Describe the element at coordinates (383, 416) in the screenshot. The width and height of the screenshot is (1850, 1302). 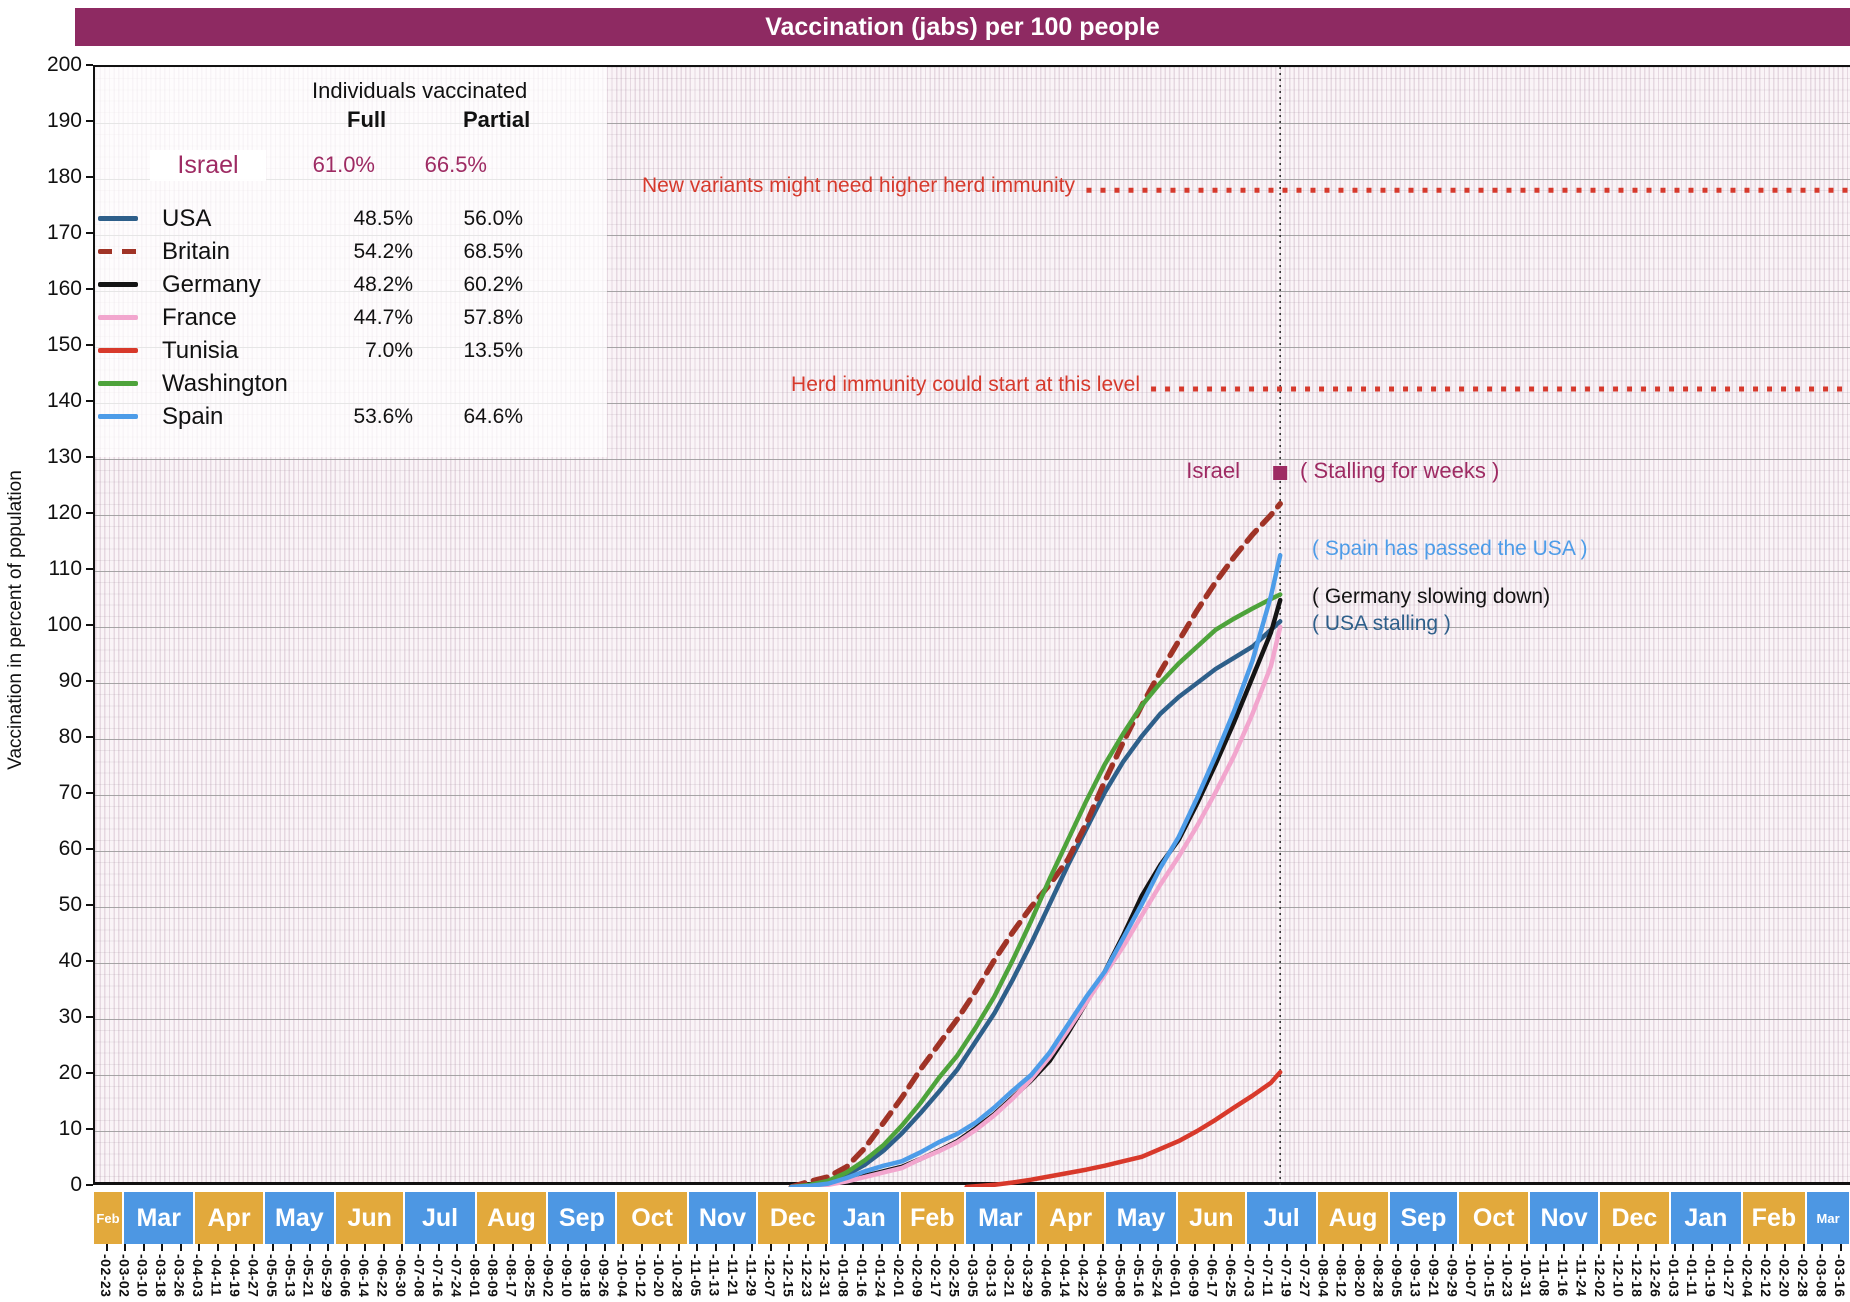
I see `legend-full-value: 53.6%` at that location.